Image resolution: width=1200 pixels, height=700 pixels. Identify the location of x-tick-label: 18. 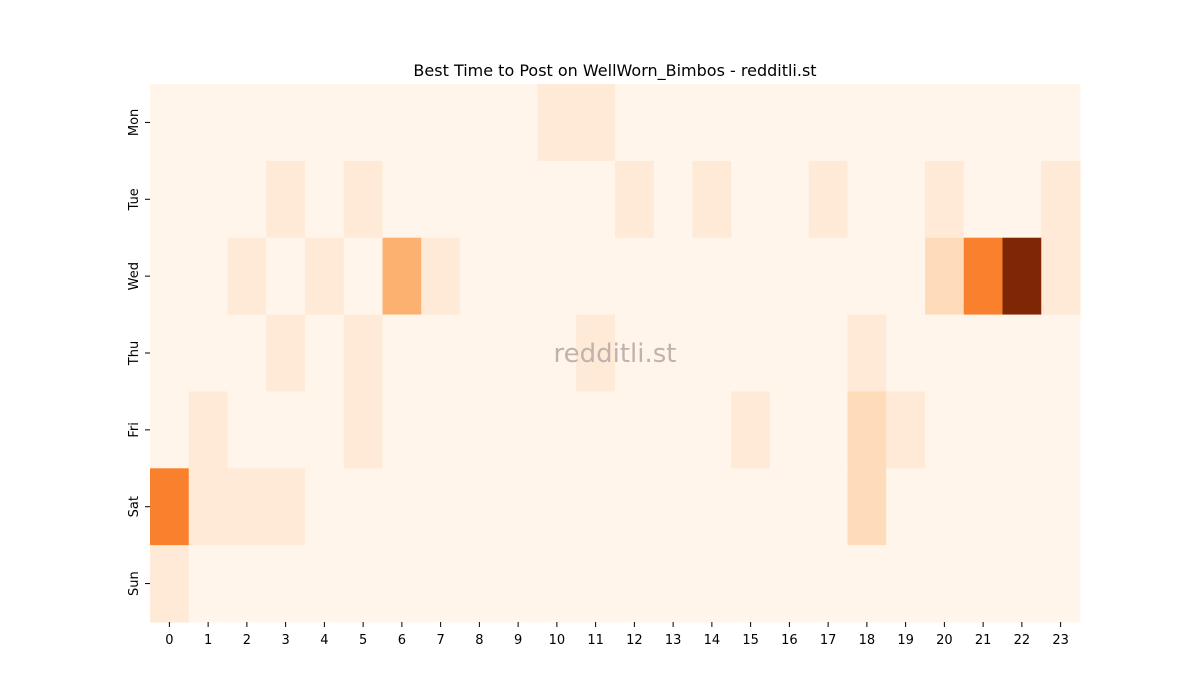
(867, 640).